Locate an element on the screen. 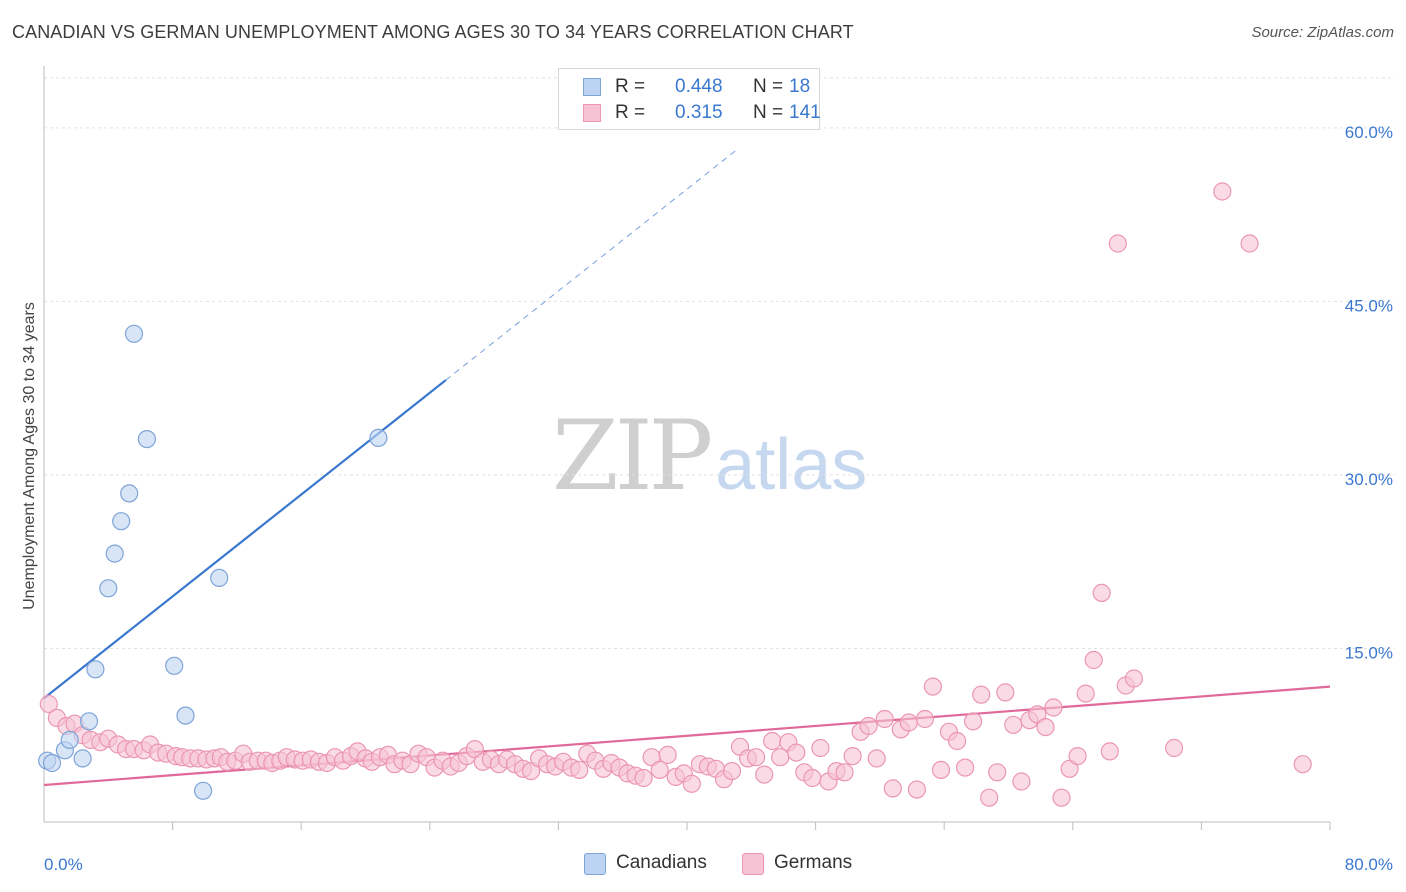 Image resolution: width=1406 pixels, height=892 pixels. germans-r-label: R = is located at coordinates (630, 112).